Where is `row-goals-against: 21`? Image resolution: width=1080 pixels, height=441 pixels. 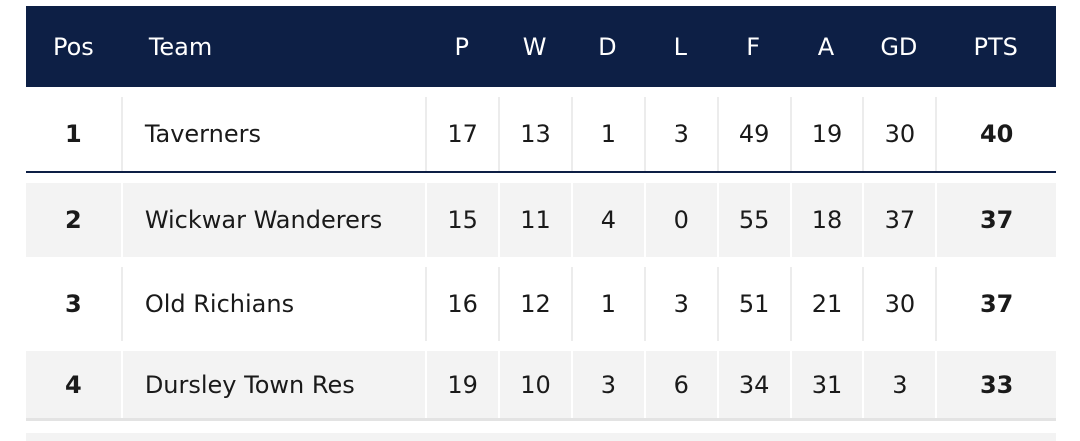 row-goals-against: 21 is located at coordinates (826, 304).